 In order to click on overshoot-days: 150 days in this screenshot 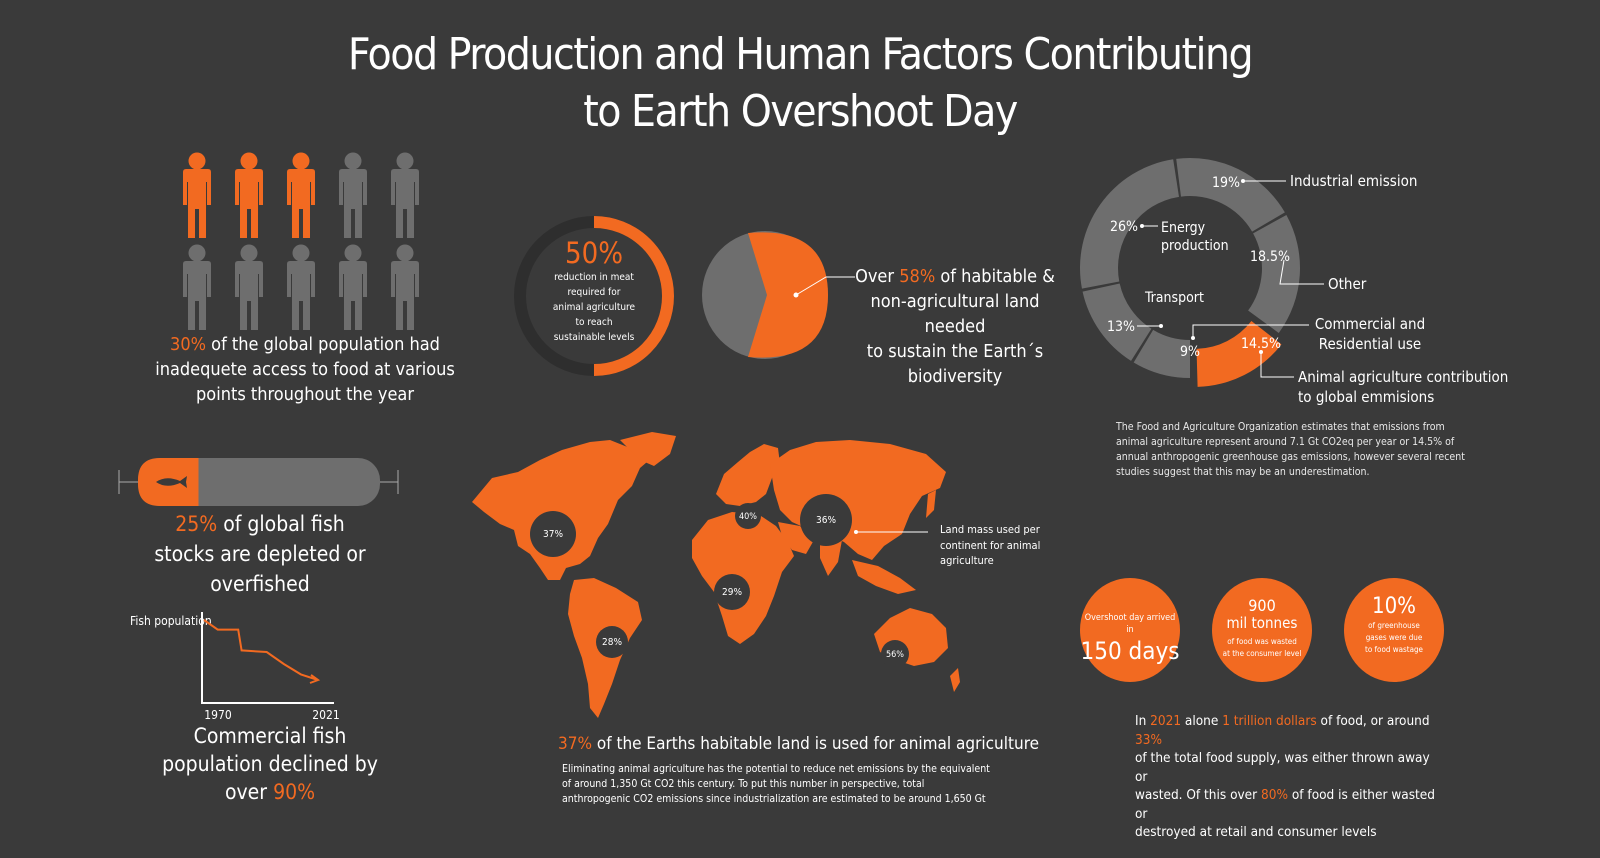, I will do `click(1130, 651)`.